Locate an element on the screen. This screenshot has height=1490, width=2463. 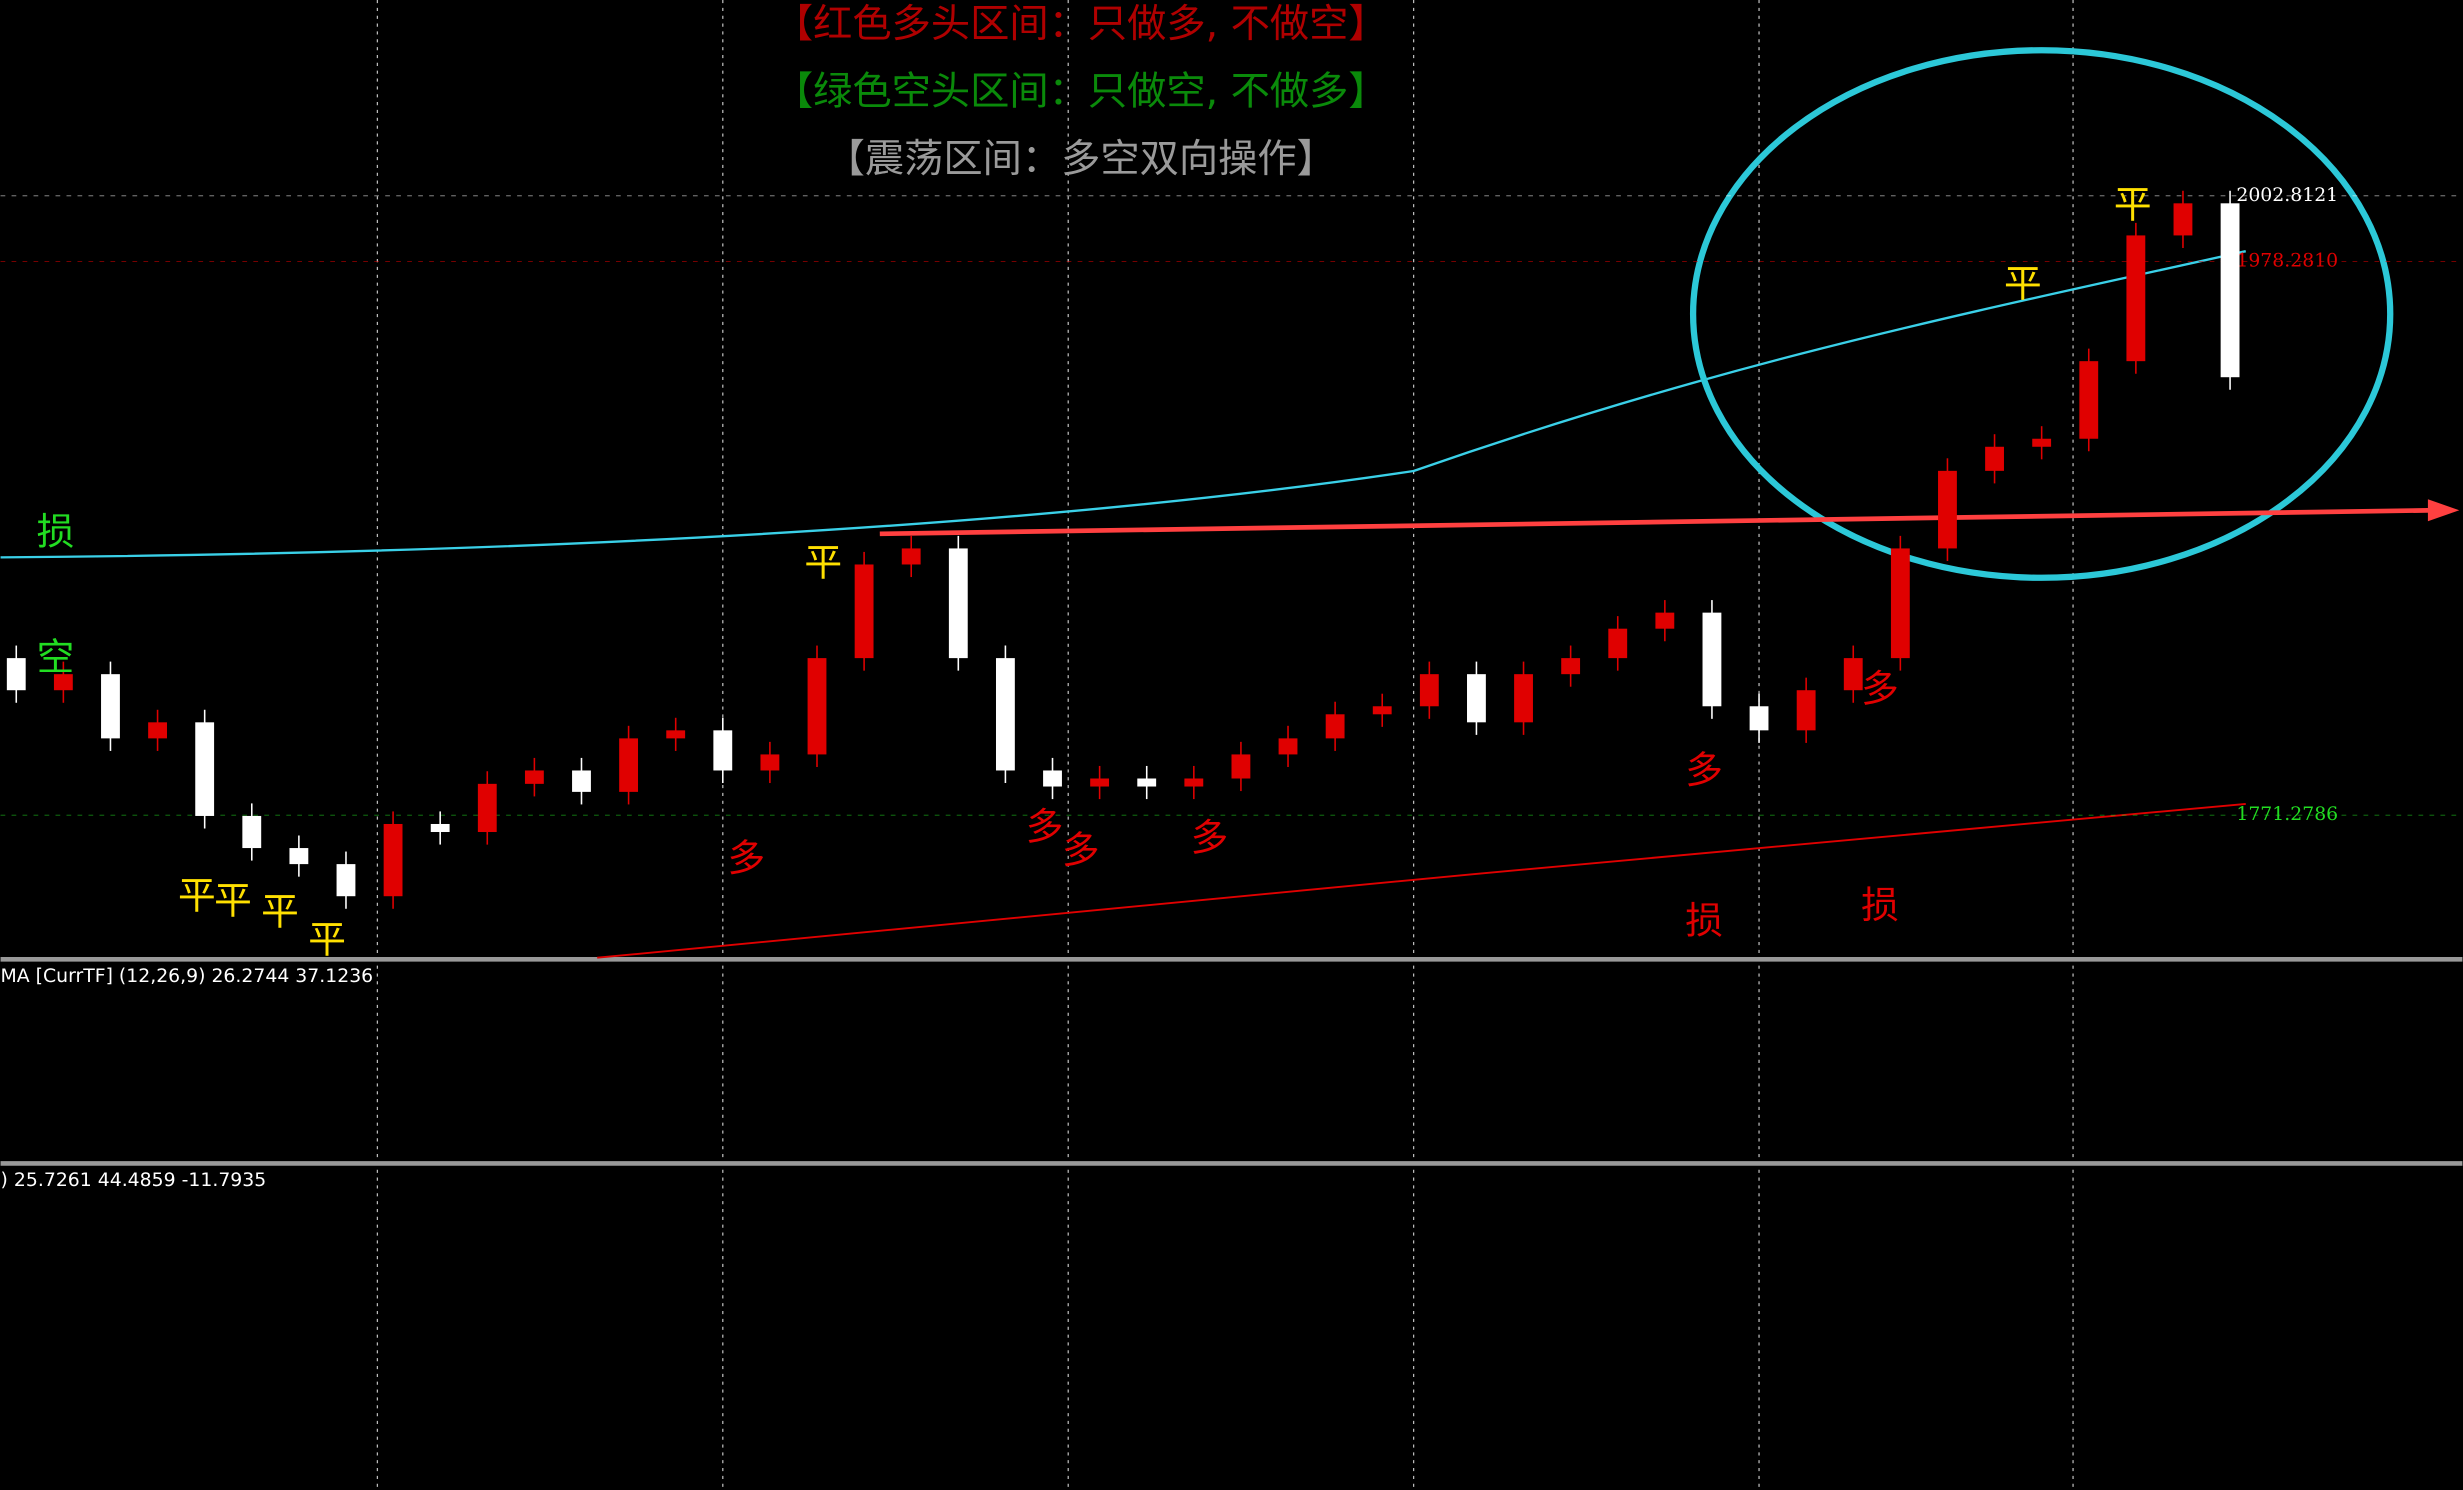
kd-label: ) 25.7261 44.4859 -11.7935 is located at coordinates (134, 1180).